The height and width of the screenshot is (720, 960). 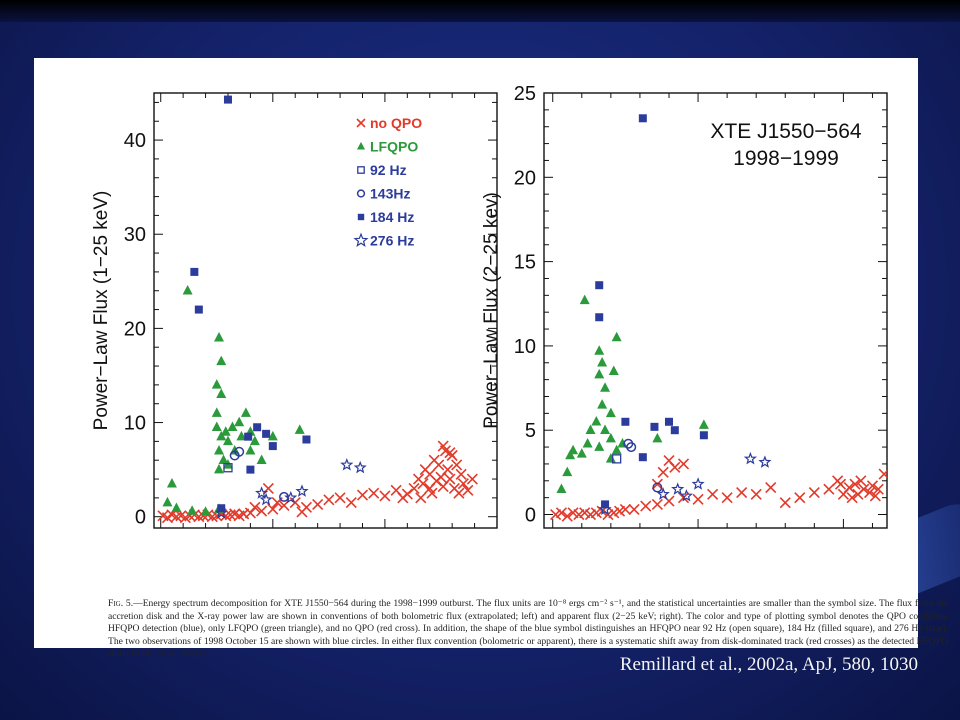 What do you see at coordinates (525, 347) in the screenshot?
I see `y-tick-label: 10` at bounding box center [525, 347].